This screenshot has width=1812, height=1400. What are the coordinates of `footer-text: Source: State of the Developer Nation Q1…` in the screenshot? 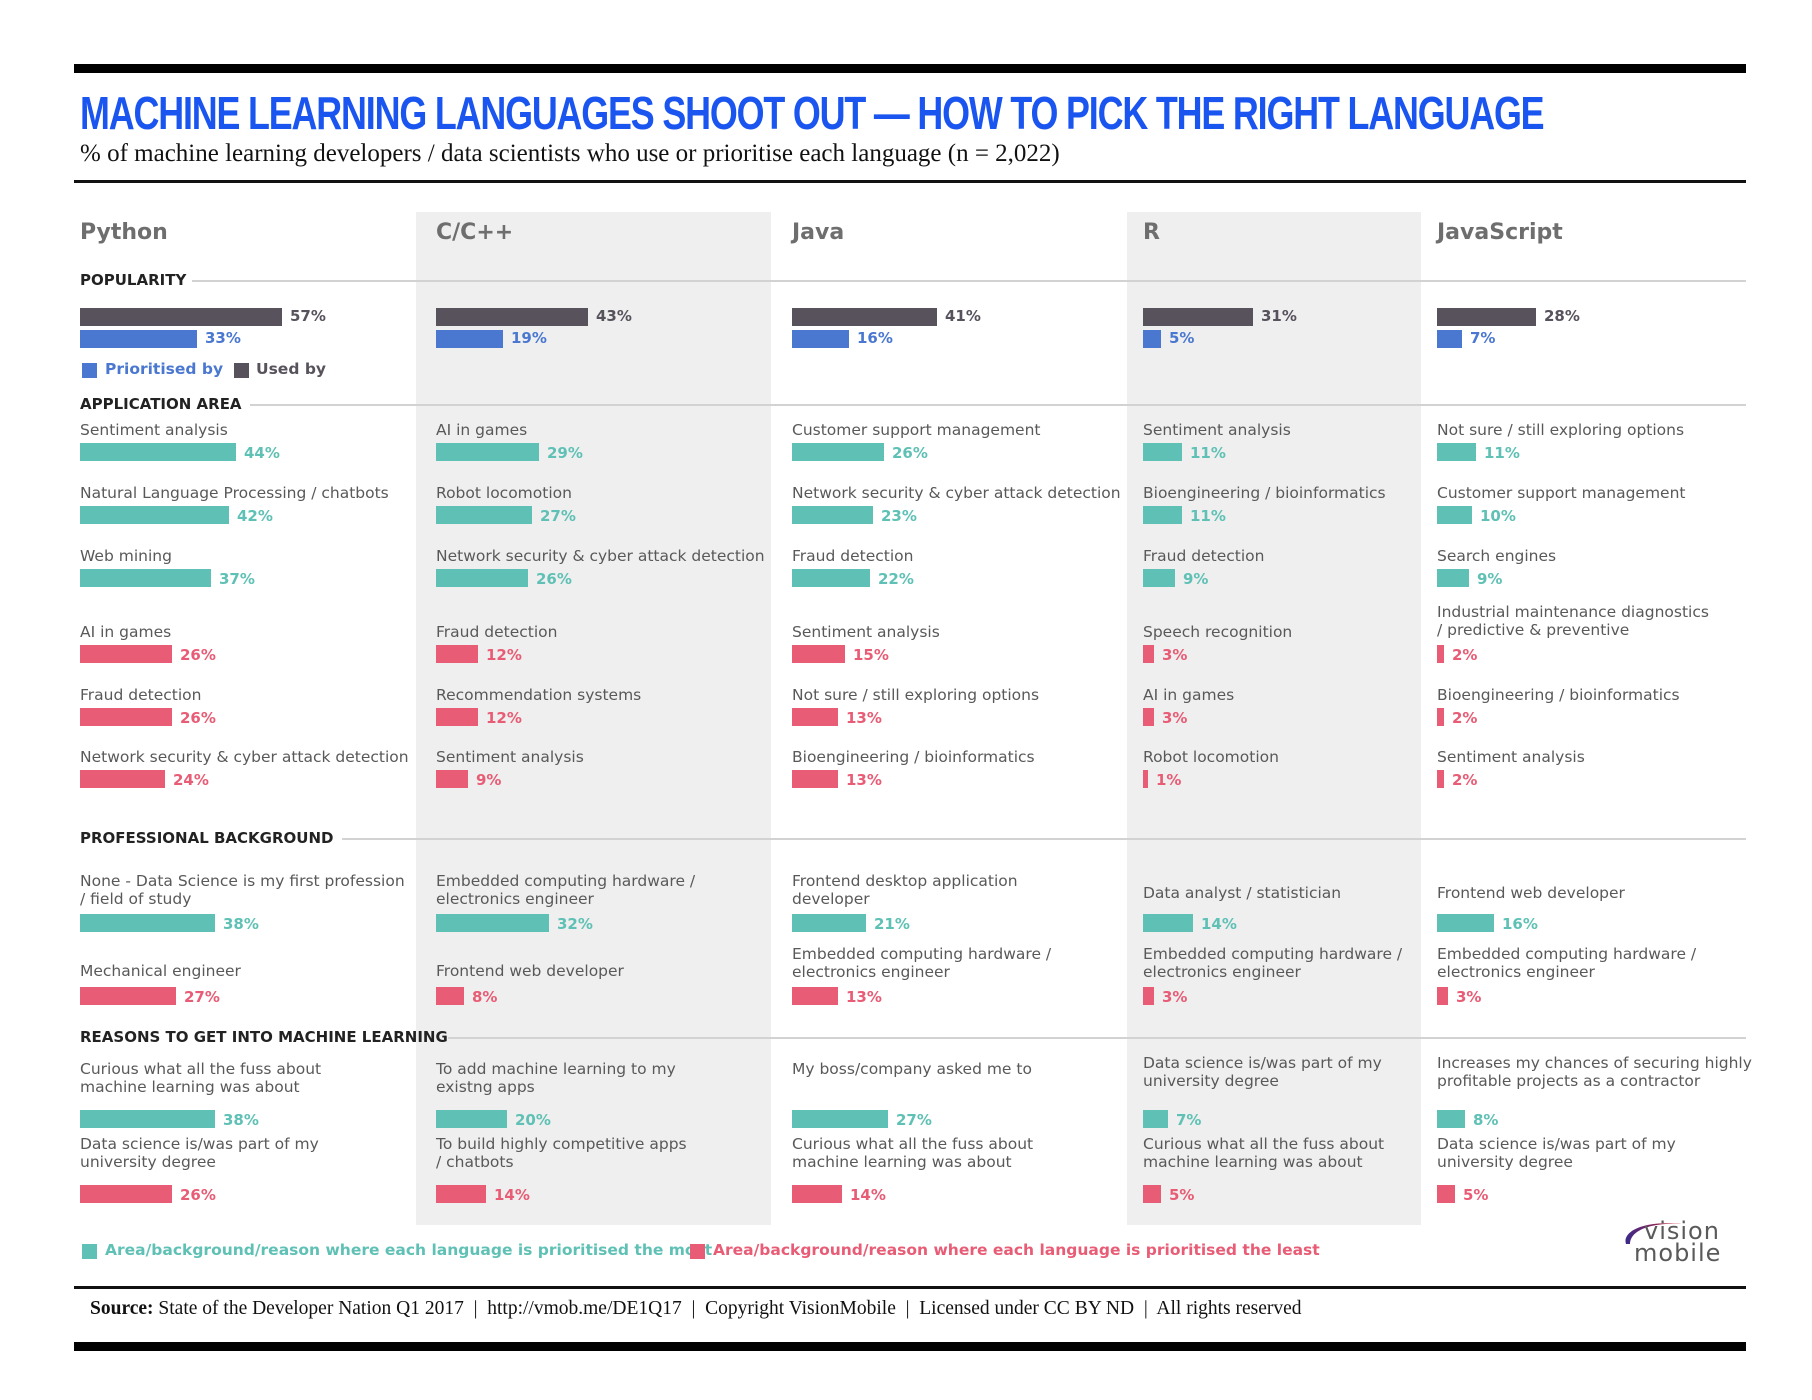 It's located at (696, 1309).